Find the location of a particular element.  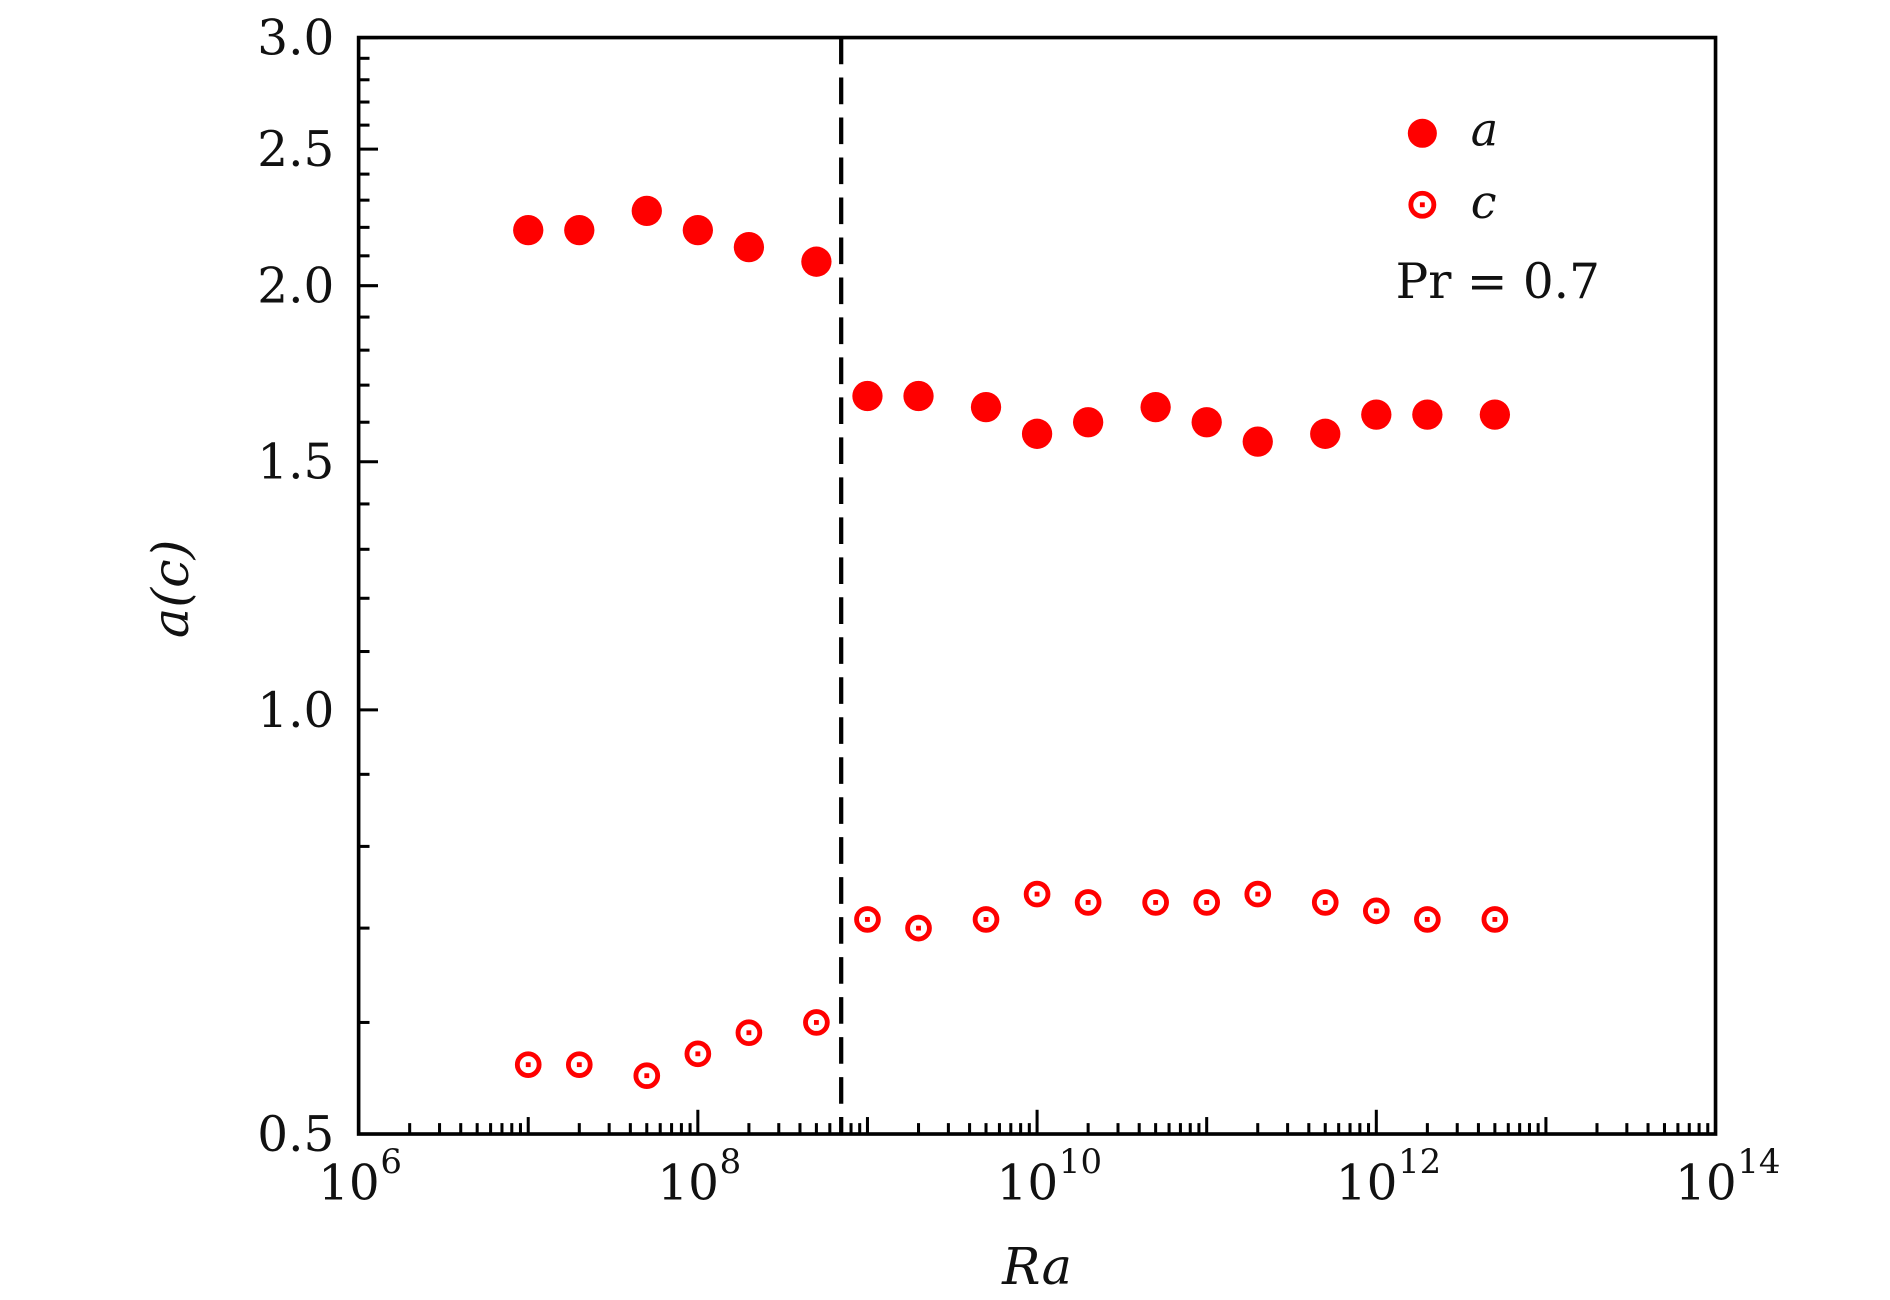

y-axis-label: a(c) is located at coordinates (170, 589).